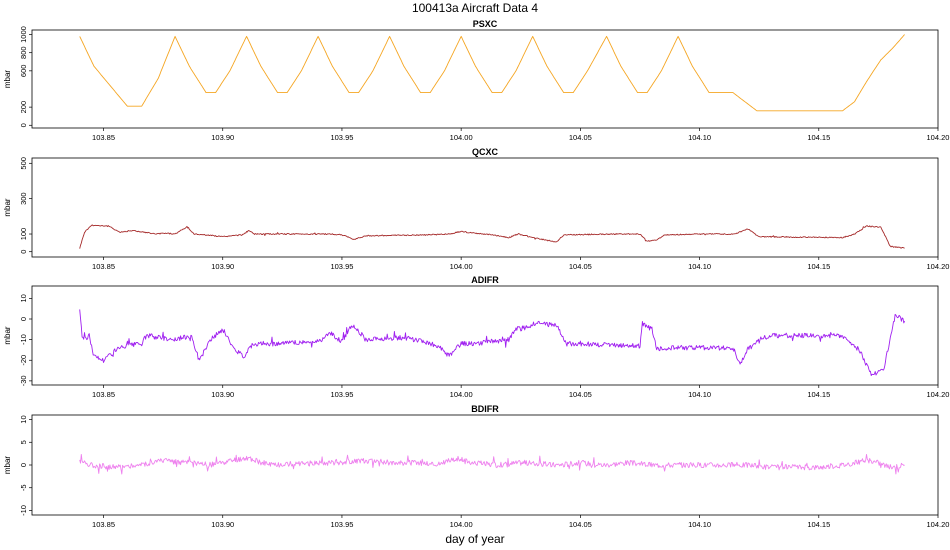  Describe the element at coordinates (23, 163) in the screenshot. I see `y-tick-label: 500` at that location.